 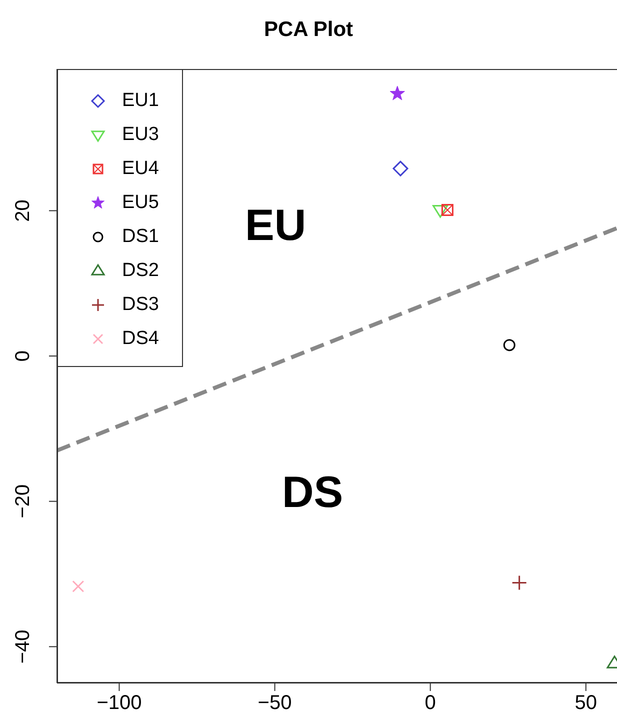 What do you see at coordinates (119, 703) in the screenshot?
I see `x-tick-label: −100` at bounding box center [119, 703].